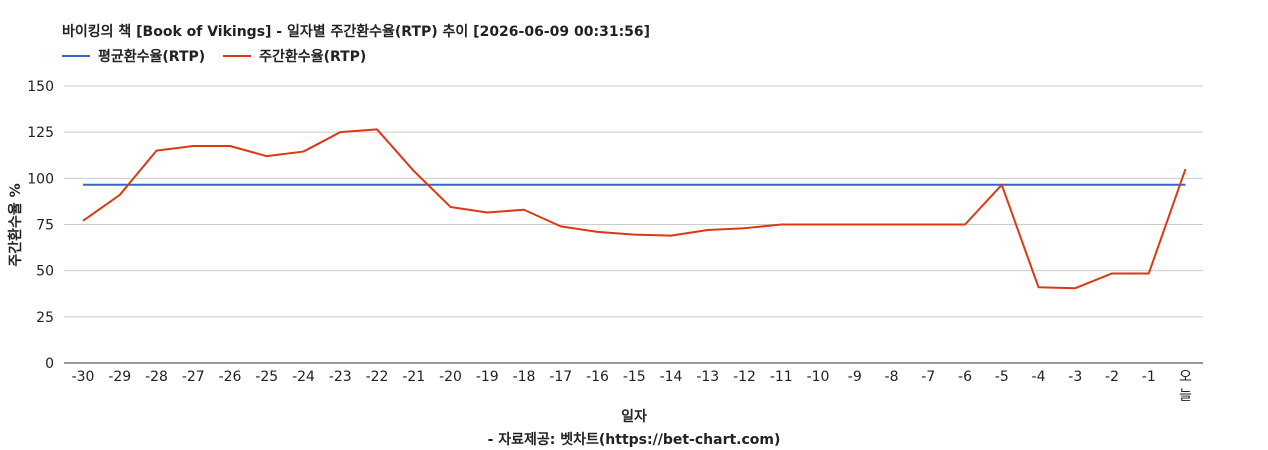 This screenshot has width=1268, height=450. What do you see at coordinates (313, 57) in the screenshot?
I see `legend-label-weekly: 주간환수율(RTP)` at bounding box center [313, 57].